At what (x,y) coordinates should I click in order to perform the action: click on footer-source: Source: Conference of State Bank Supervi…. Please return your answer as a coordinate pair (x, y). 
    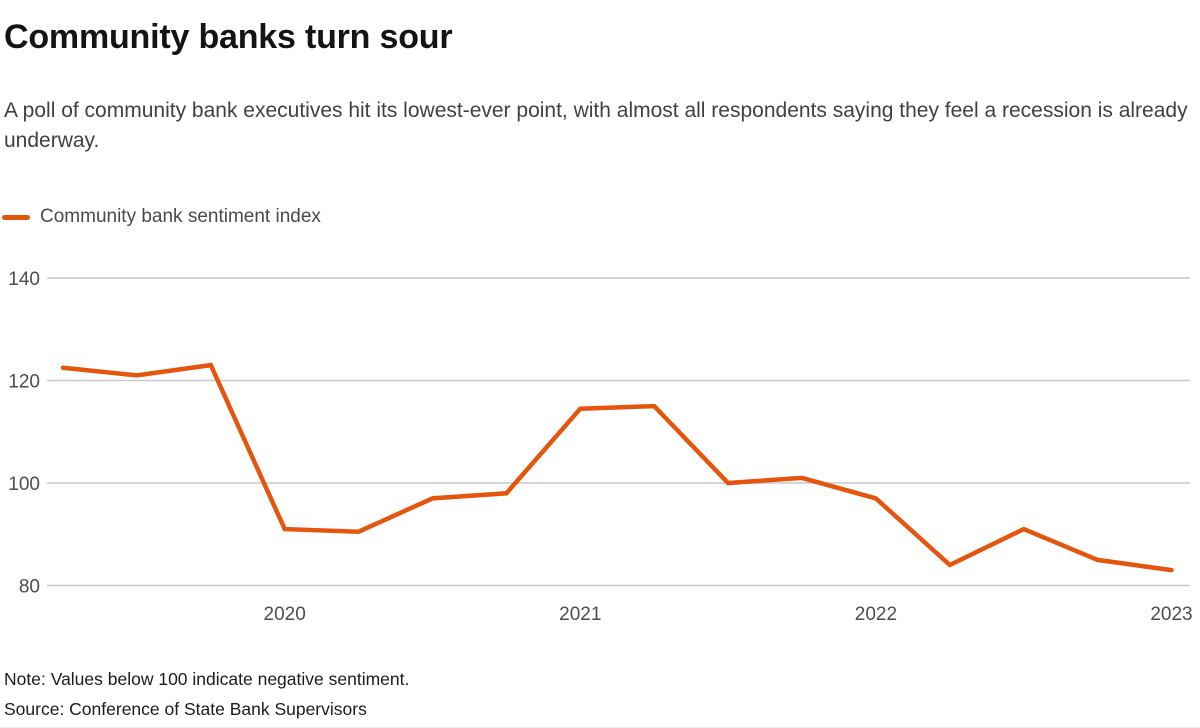
    Looking at the image, I should click on (185, 709).